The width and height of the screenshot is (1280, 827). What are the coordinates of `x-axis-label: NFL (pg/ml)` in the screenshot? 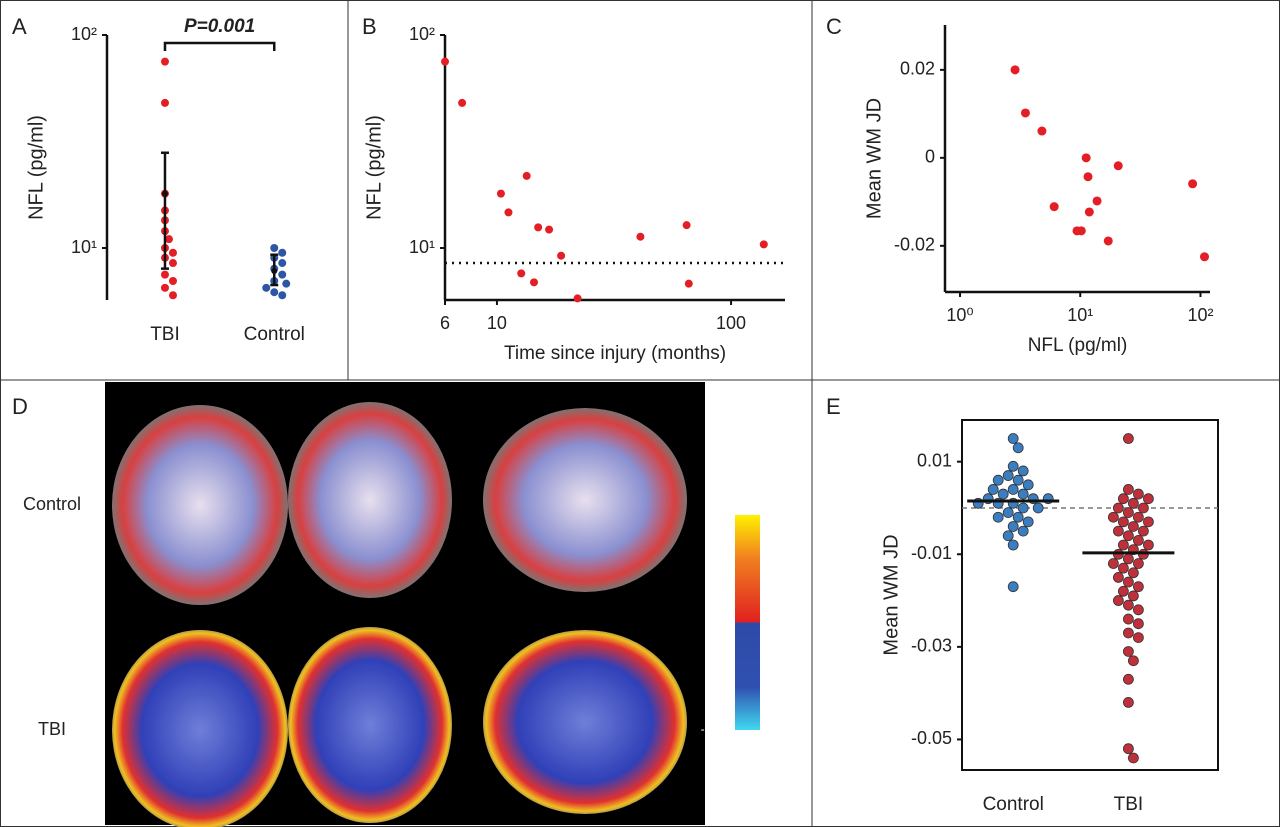 It's located at (1078, 345).